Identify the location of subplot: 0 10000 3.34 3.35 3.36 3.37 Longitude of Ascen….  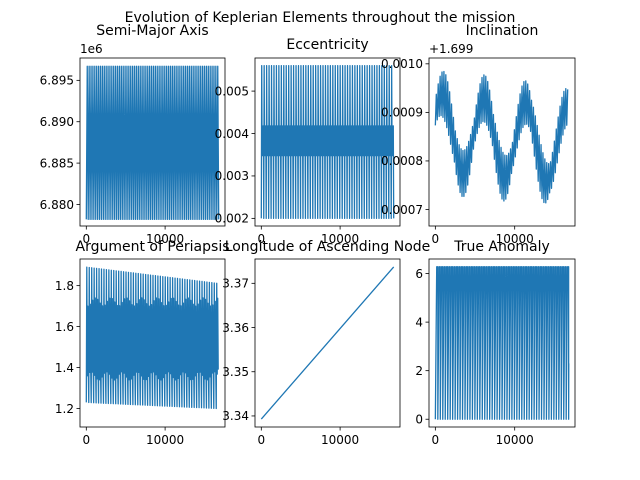
(326, 343).